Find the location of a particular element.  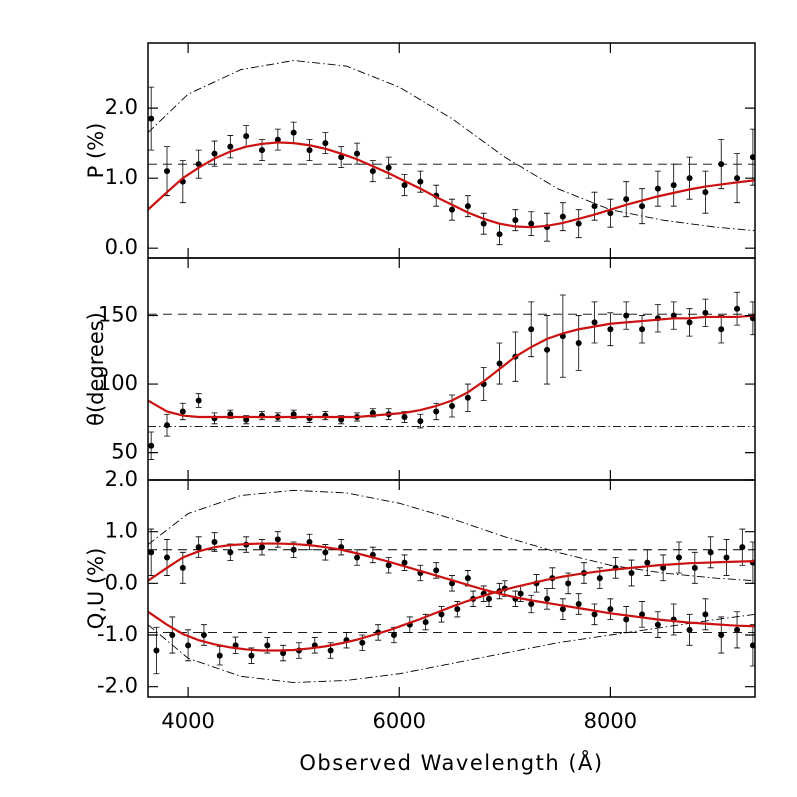

y-tick-label: -1.0 is located at coordinates (117, 634).